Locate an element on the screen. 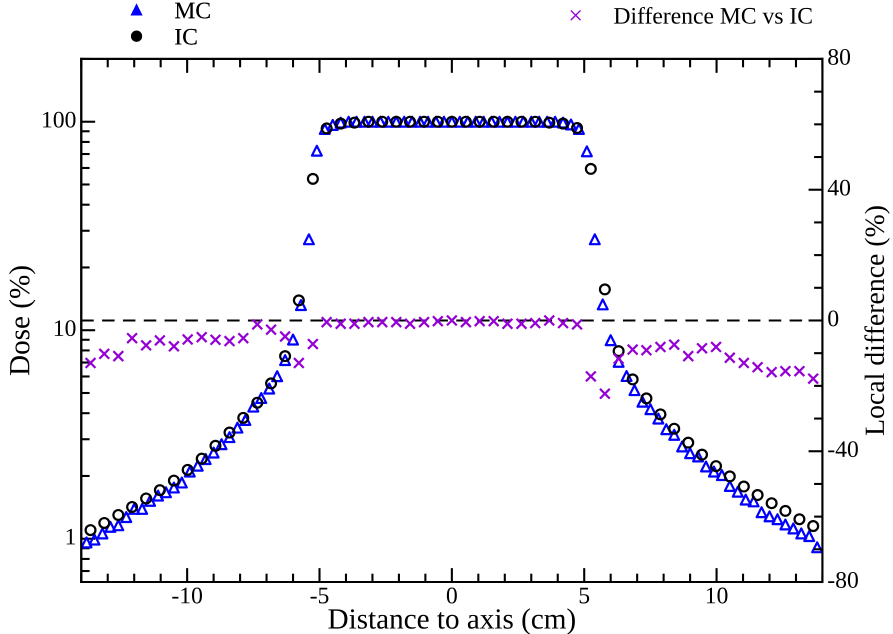  x-tick-label: 10 is located at coordinates (717, 596).